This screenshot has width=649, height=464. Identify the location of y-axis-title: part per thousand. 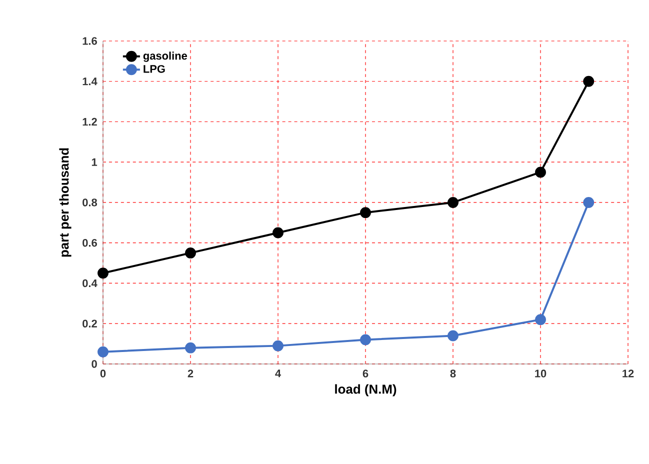
(65, 202).